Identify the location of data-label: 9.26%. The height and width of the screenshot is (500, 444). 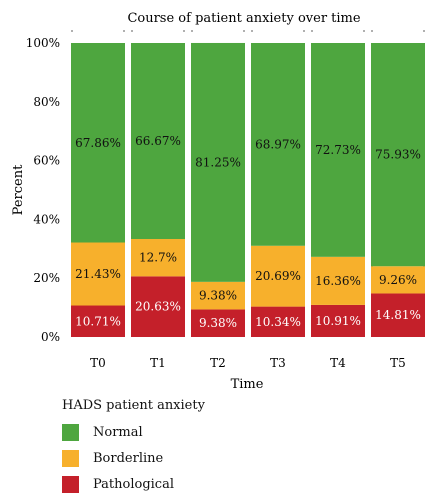
(398, 280).